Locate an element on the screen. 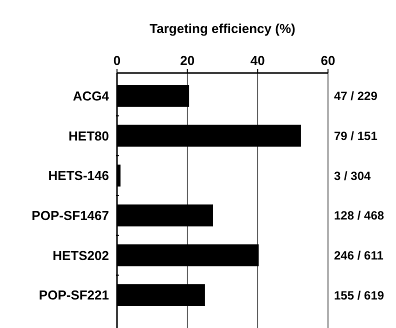 The height and width of the screenshot is (328, 396). x-tick-label: 20 is located at coordinates (187, 60).